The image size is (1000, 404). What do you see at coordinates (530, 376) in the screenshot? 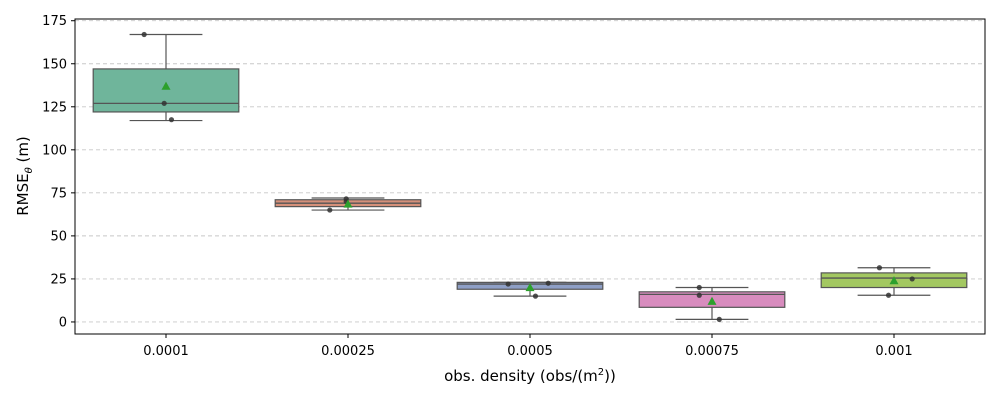
I see `x-axis-label: obs. density (obs/(m2))` at bounding box center [530, 376].